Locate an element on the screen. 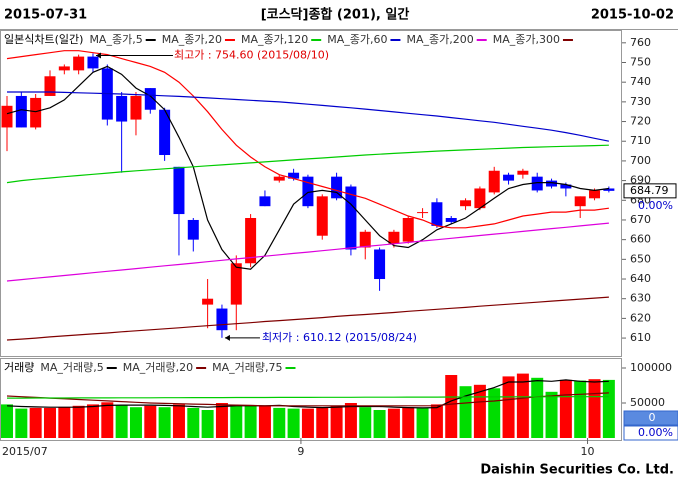 The image size is (678, 484). end-date: 2015-10-02 is located at coordinates (632, 15).